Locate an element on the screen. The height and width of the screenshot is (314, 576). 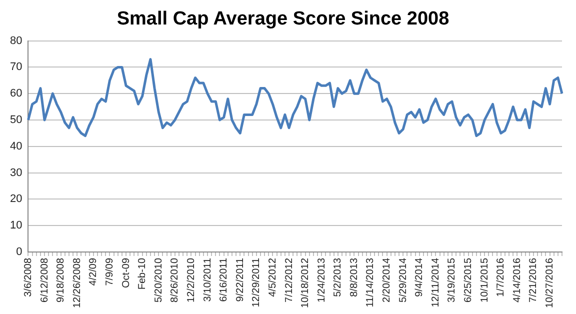
x-tick-label: 12/29/2011 is located at coordinates (256, 283).